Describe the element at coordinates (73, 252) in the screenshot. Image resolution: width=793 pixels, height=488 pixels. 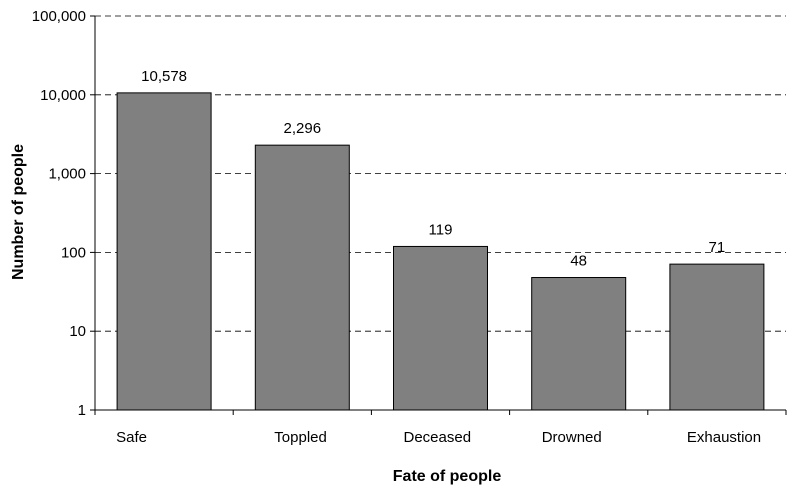
I see `y-tick-label: 100` at that location.